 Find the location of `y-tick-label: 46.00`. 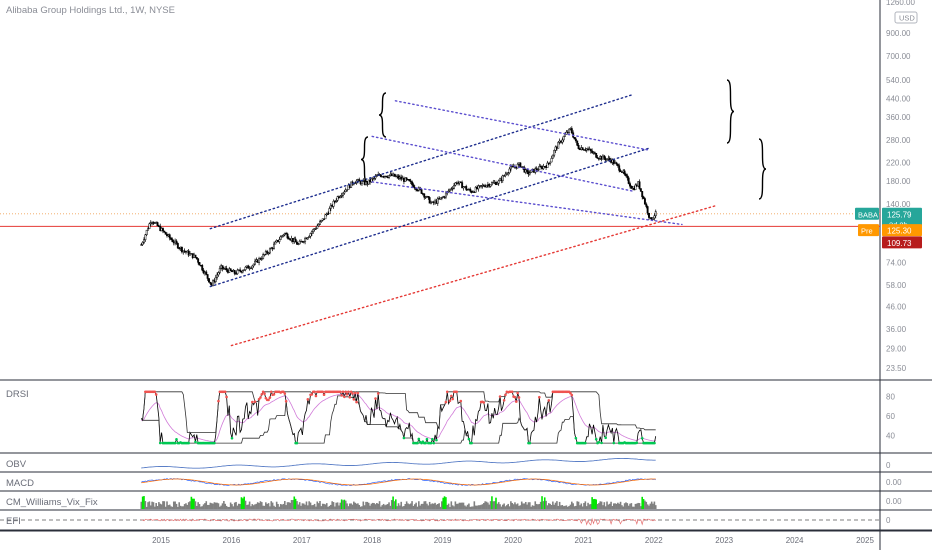

y-tick-label: 46.00 is located at coordinates (896, 306).